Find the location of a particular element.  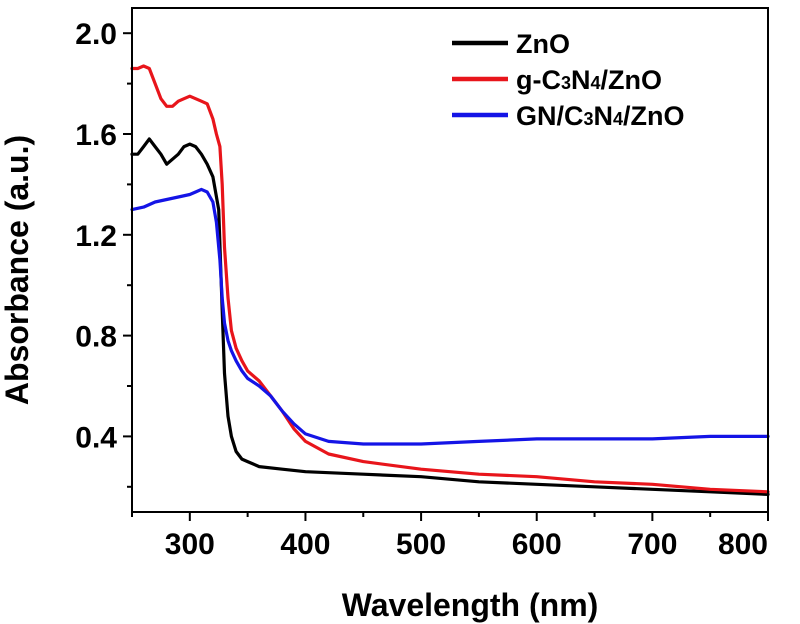

x-tick-label: 300 is located at coordinates (190, 544).